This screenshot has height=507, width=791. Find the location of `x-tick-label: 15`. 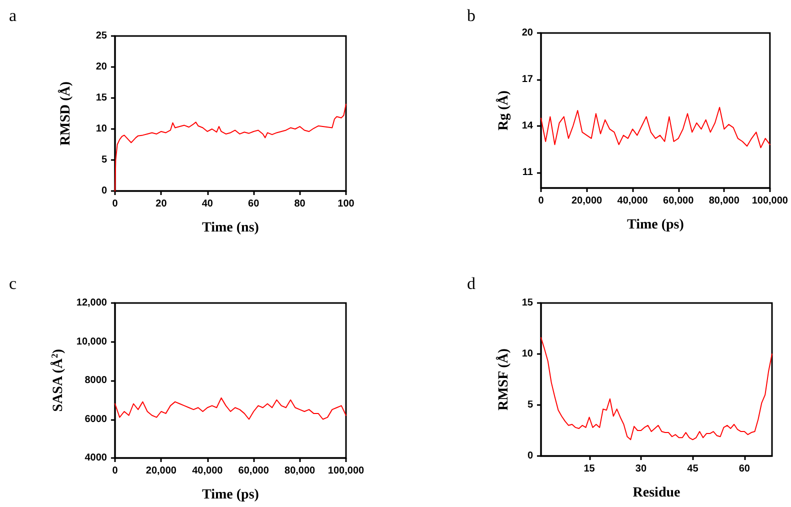

x-tick-label: 15 is located at coordinates (590, 469).